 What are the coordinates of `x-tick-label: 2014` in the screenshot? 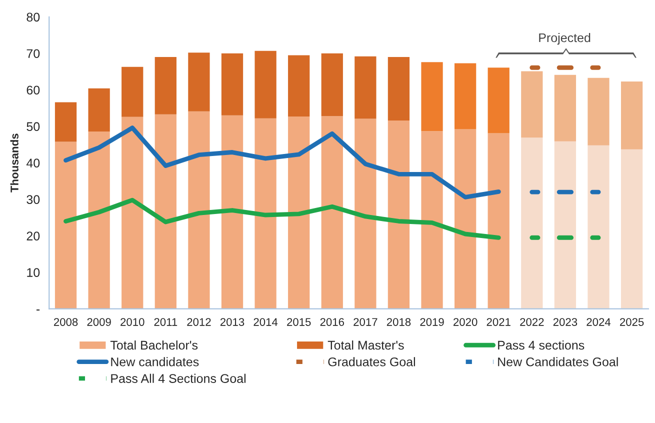 It's located at (266, 322).